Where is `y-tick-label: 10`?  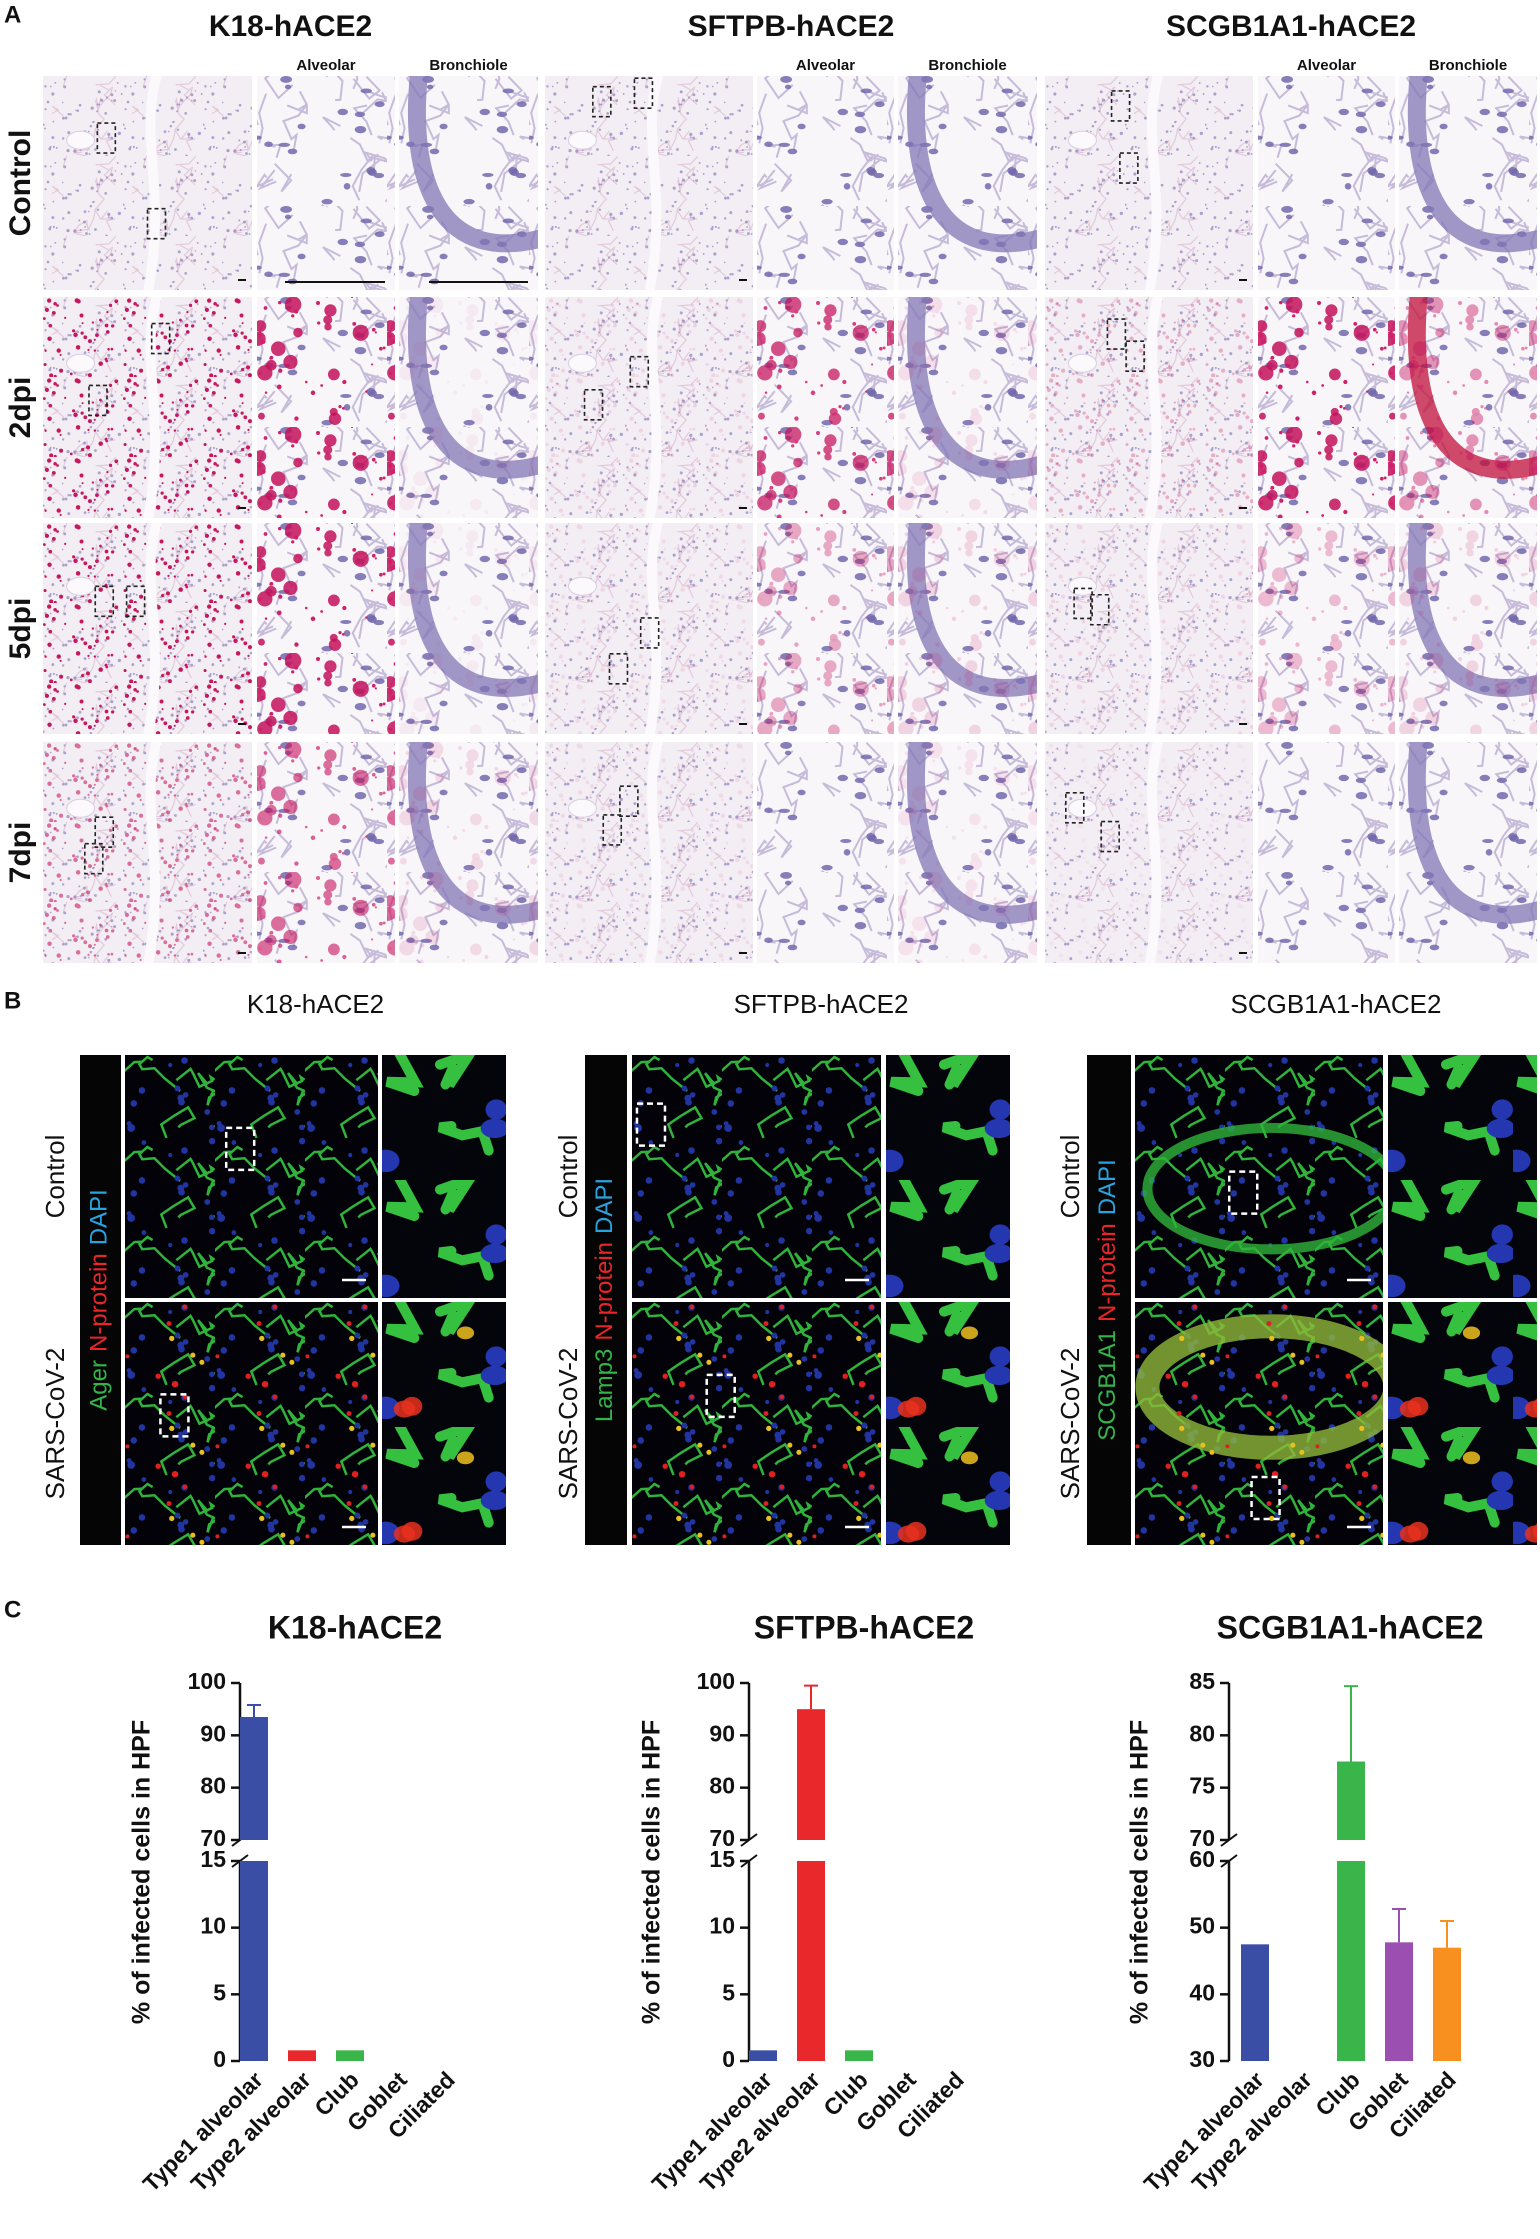 y-tick-label: 10 is located at coordinates (722, 1926).